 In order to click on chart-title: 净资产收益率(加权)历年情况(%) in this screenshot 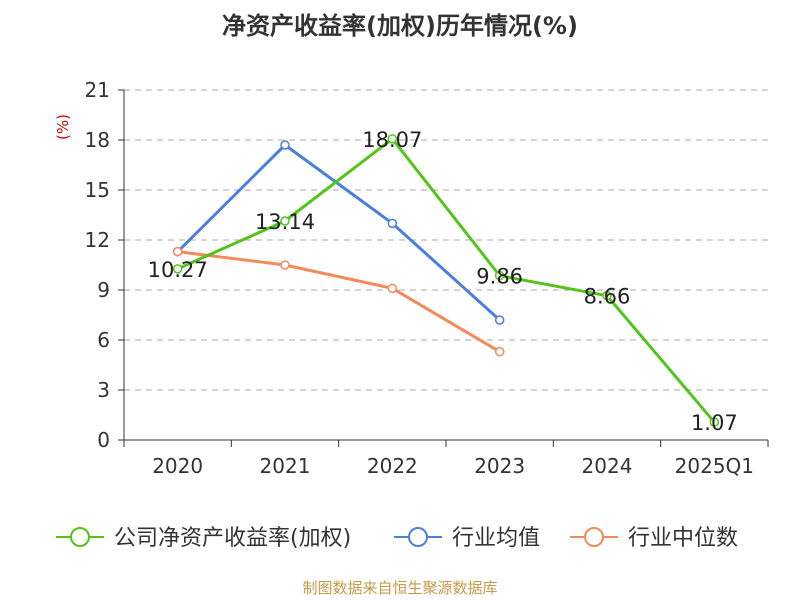, I will do `click(400, 26)`.